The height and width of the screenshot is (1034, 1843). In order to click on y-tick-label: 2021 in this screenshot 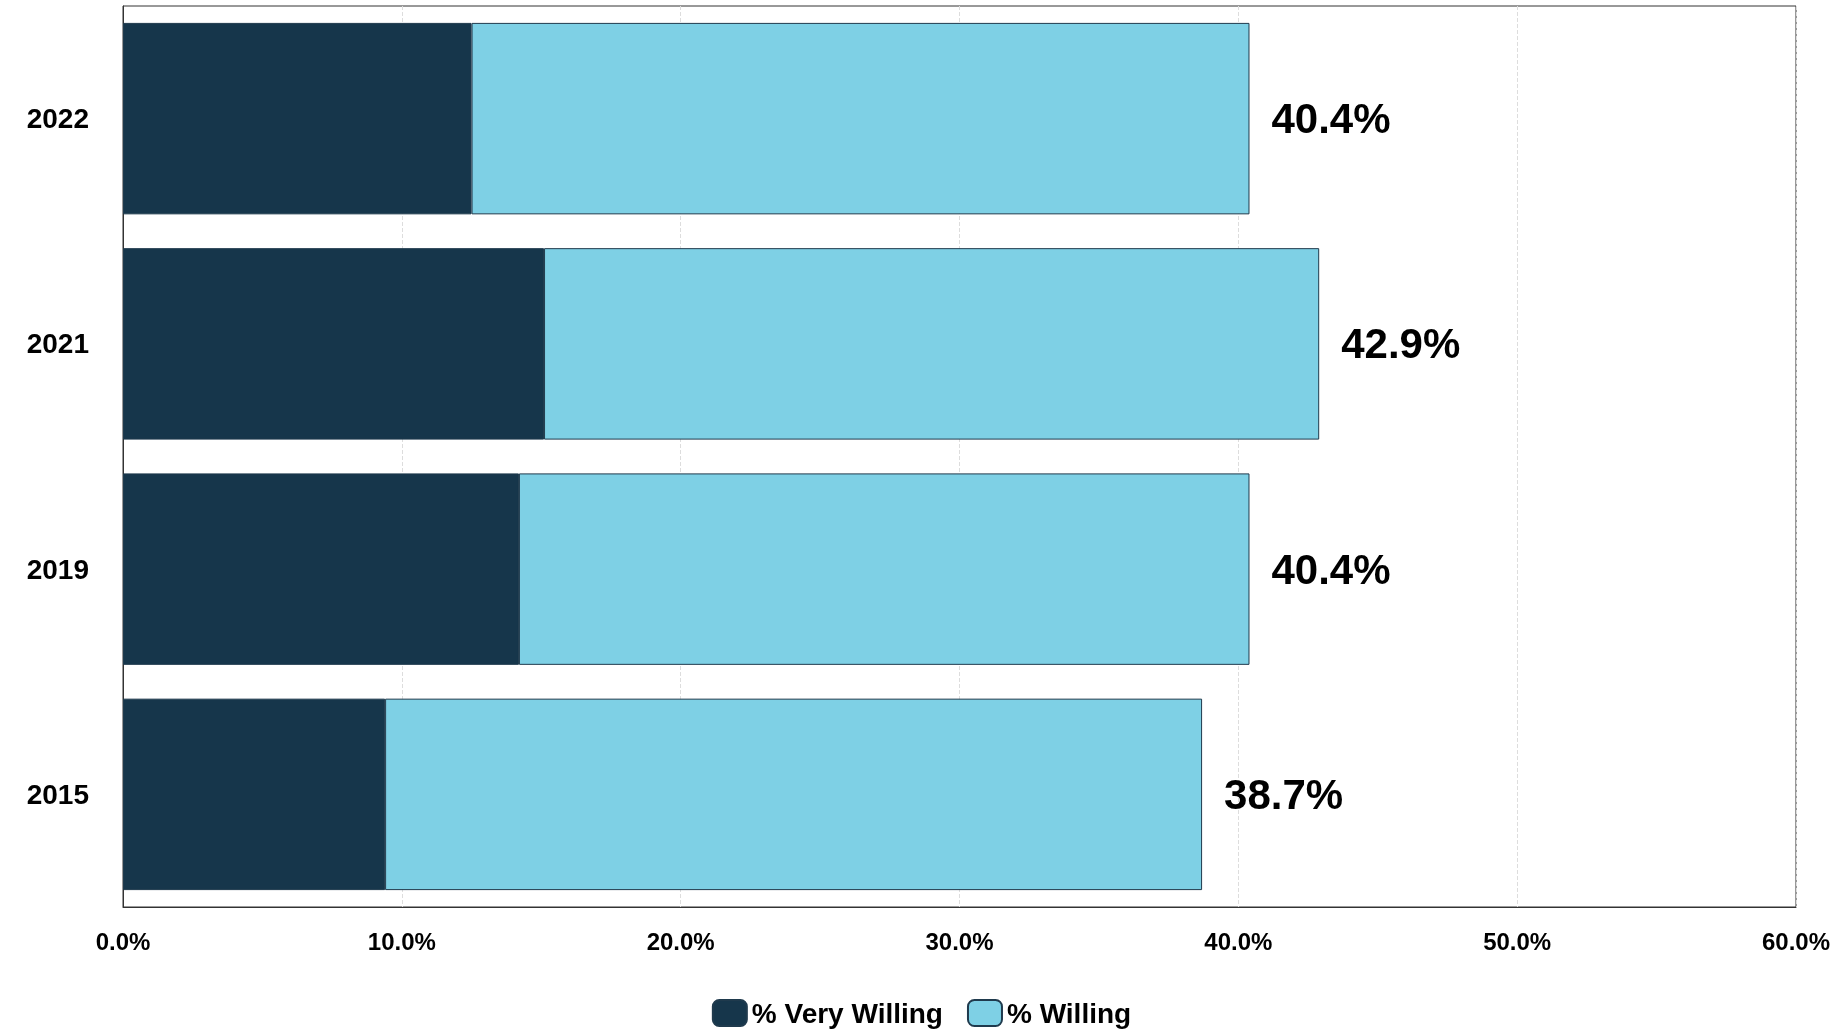, I will do `click(57, 344)`.